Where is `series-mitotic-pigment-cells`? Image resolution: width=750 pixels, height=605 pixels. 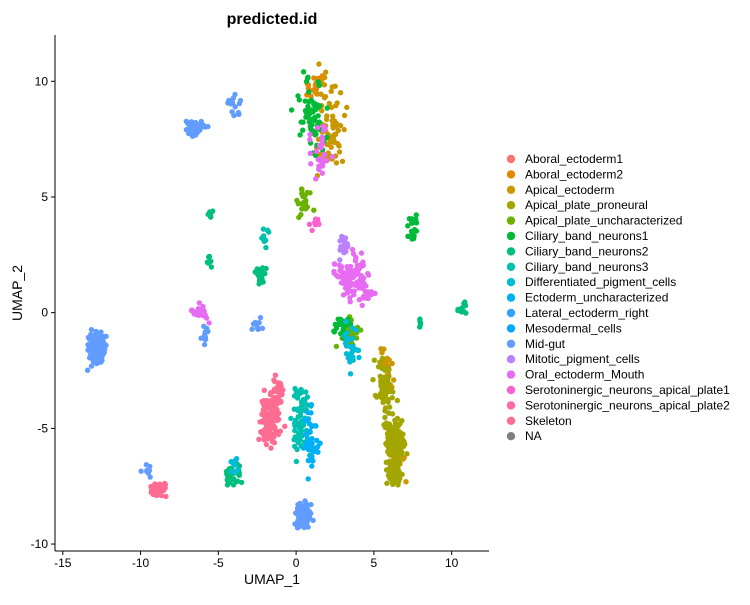 series-mitotic-pigment-cells is located at coordinates (344, 248).